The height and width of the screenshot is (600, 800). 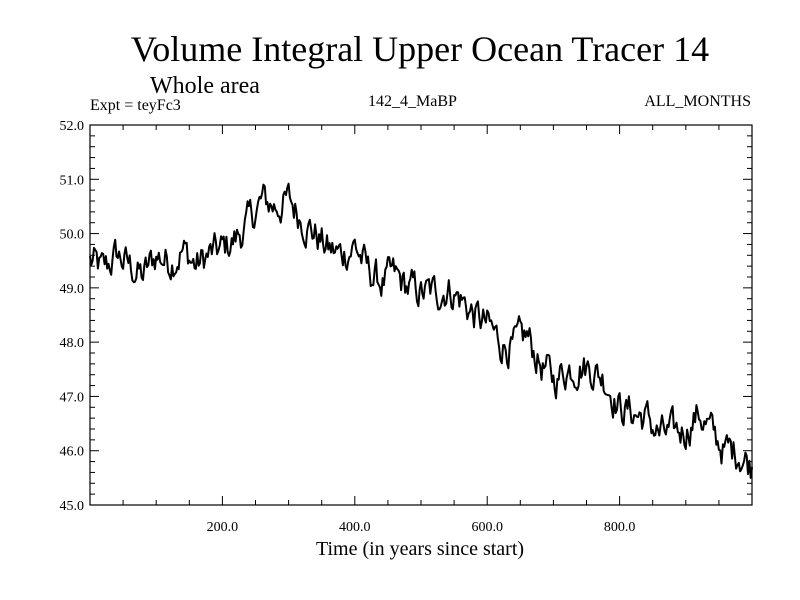 I want to click on y-tick-label: 45.0, so click(x=72, y=506).